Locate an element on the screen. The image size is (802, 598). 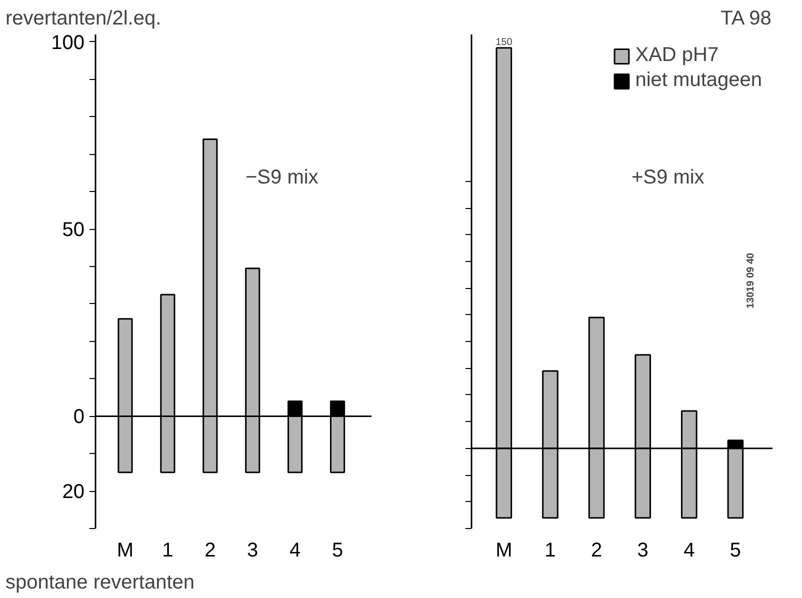
y-tick-label: 20 is located at coordinates (73, 492).